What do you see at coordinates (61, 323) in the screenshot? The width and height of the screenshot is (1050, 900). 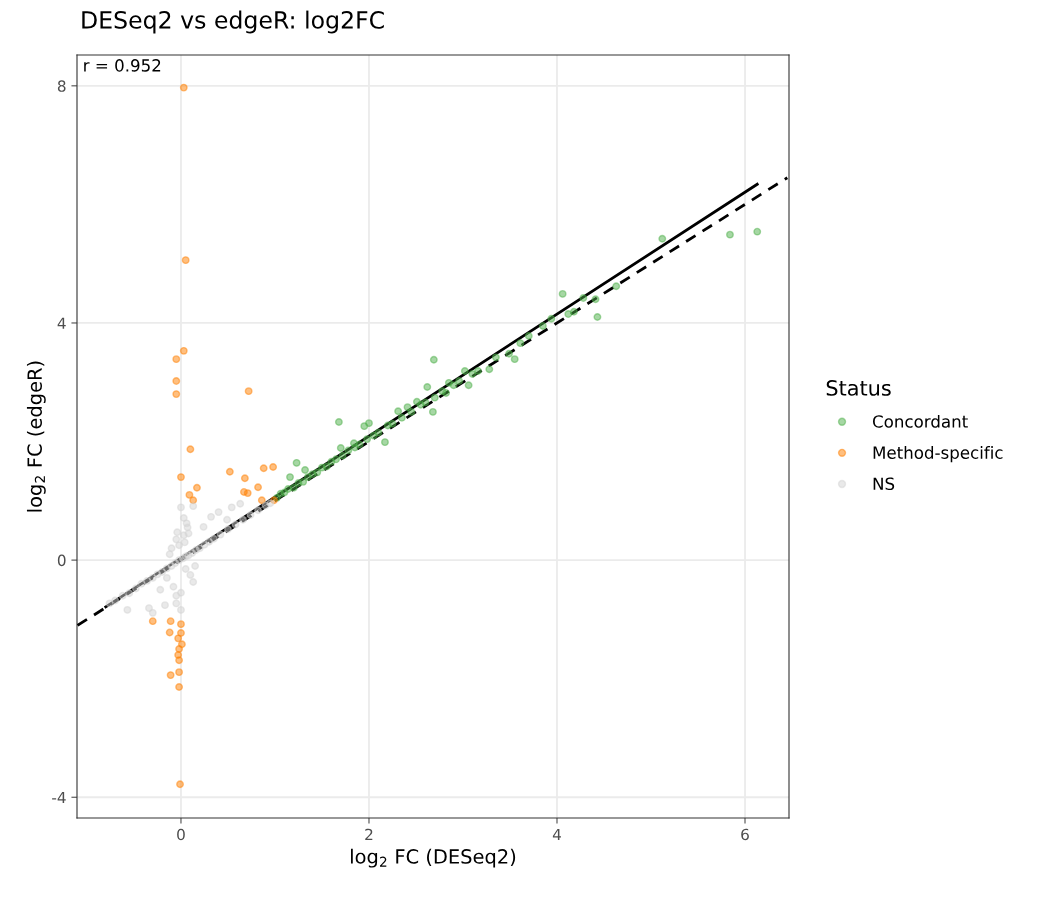 I see `y-tick-label: 4` at bounding box center [61, 323].